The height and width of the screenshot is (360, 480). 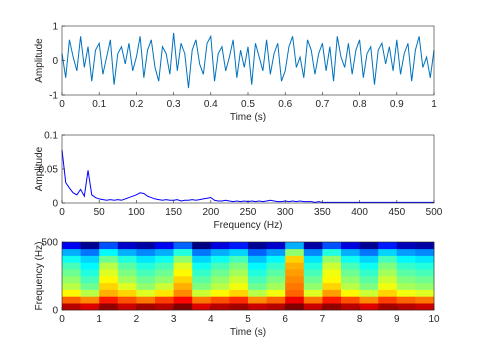 I want to click on x-tick-label: 5, so click(x=248, y=319).